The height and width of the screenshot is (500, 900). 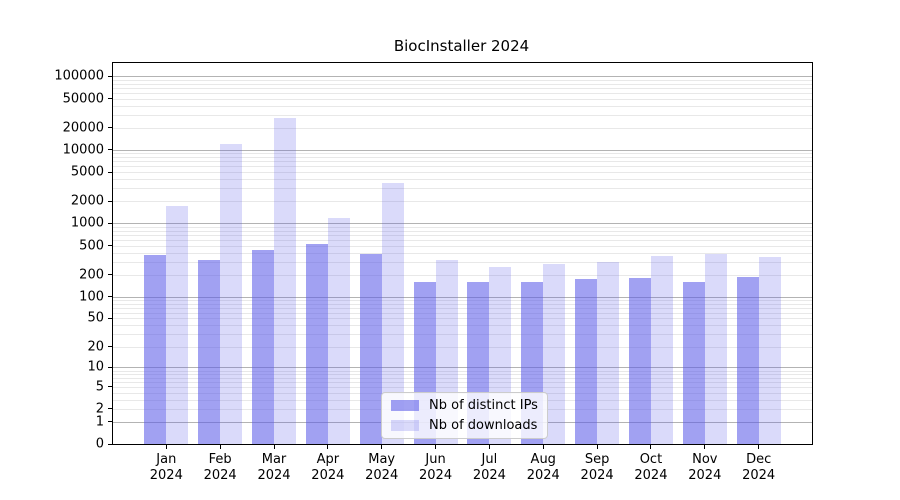 What do you see at coordinates (392, 313) in the screenshot?
I see `bar-downloads-may` at bounding box center [392, 313].